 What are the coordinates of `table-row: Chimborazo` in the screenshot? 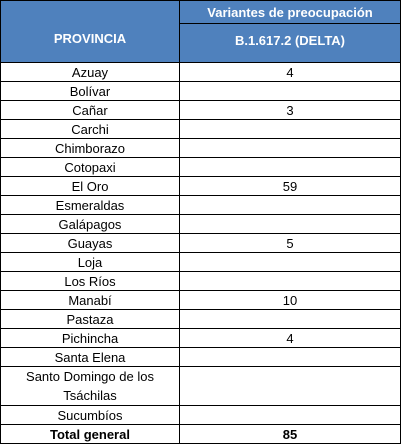 It's located at (200, 148).